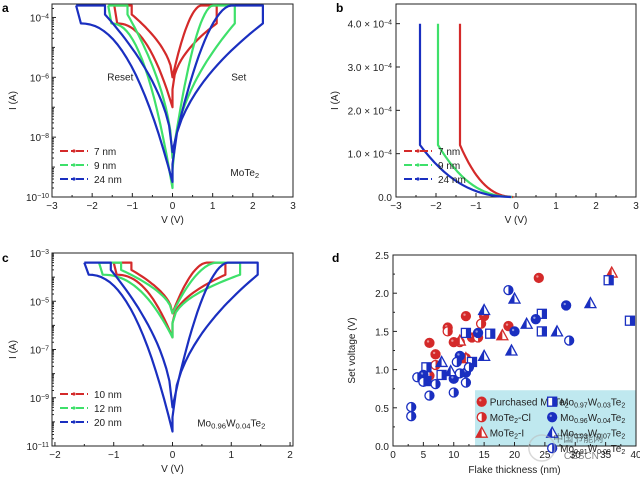 Image resolution: width=640 pixels, height=479 pixels. I want to click on text-span: V, so click(164, 220).